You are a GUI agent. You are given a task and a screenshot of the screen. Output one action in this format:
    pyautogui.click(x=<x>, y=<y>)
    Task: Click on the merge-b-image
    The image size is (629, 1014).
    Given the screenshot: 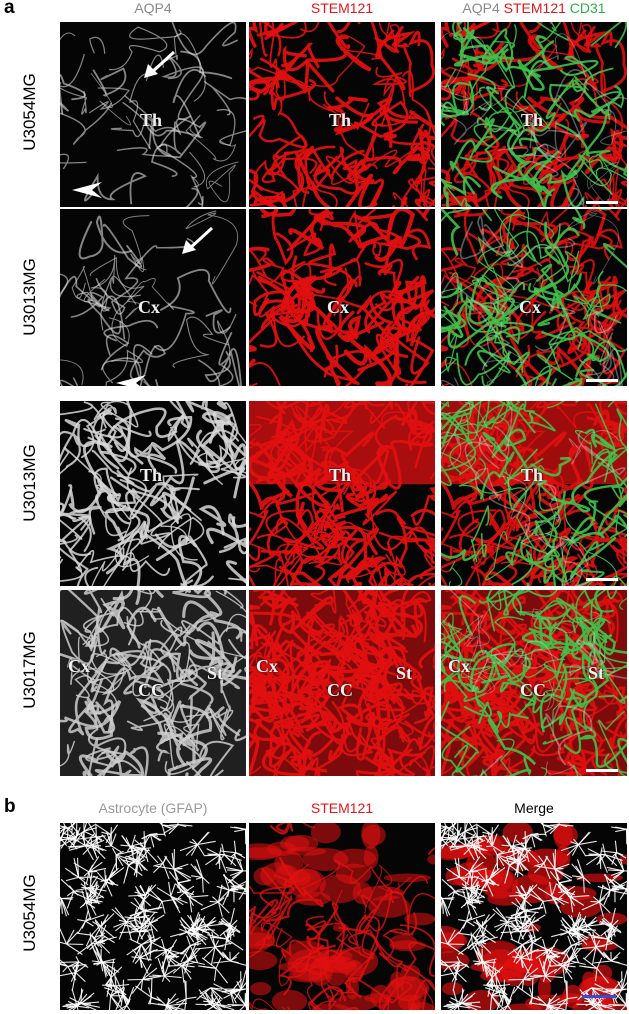 What is the action you would take?
    pyautogui.click(x=534, y=916)
    